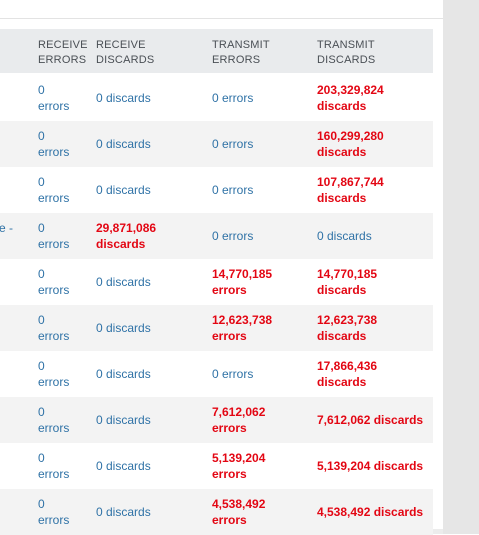  I want to click on transmit-errors-cell-line: 12,623,738, so click(242, 320).